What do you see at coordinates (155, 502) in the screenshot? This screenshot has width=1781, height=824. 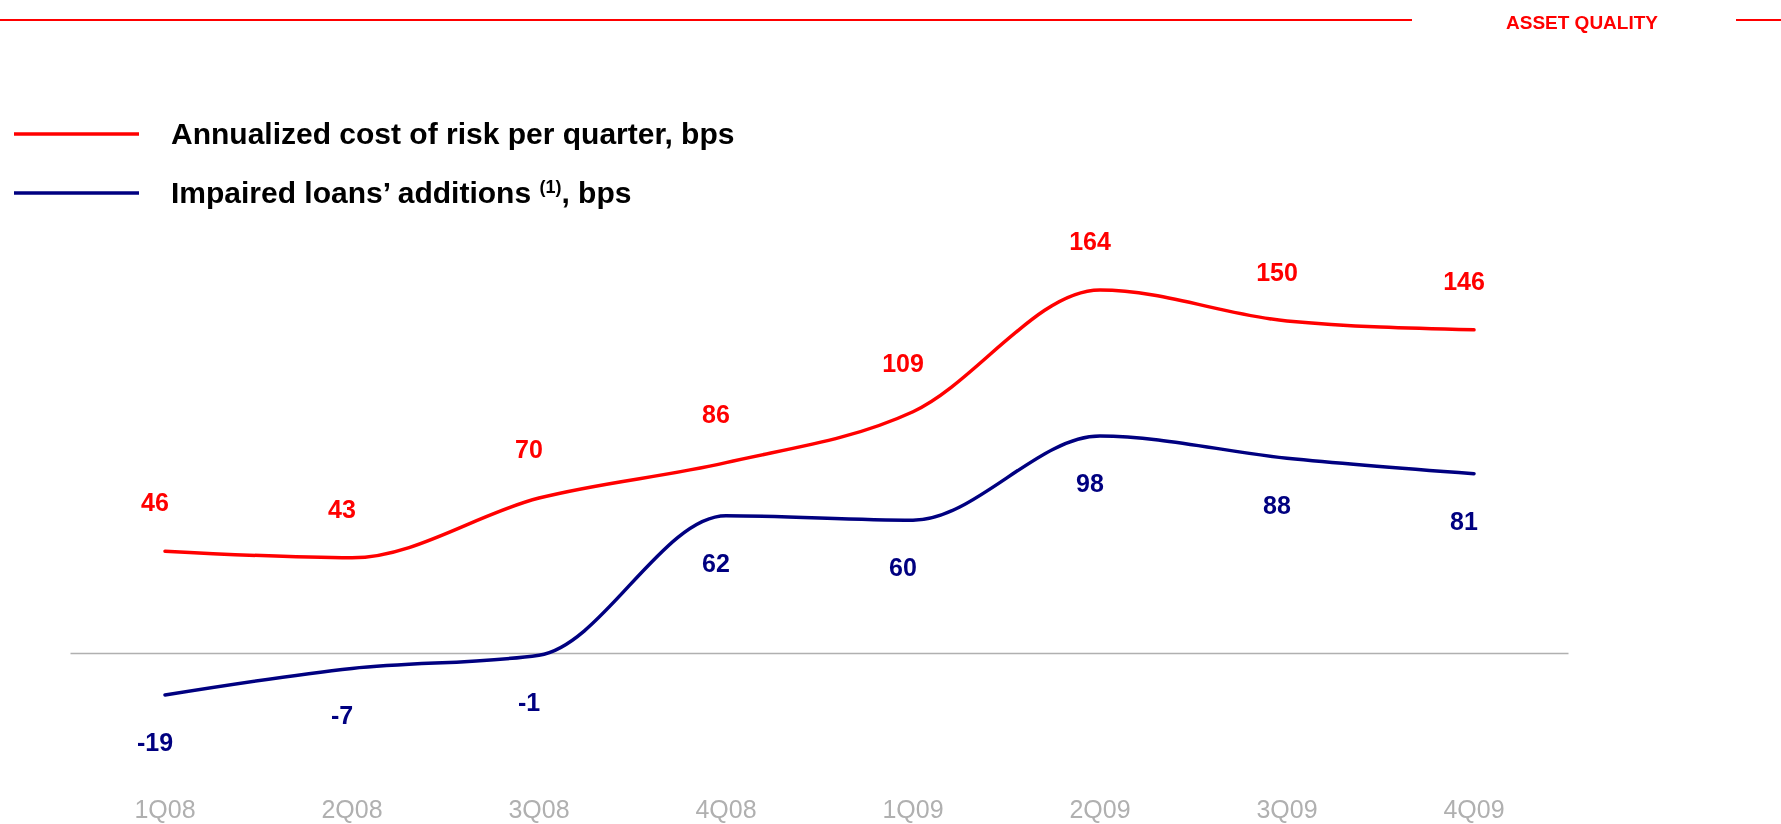 I see `data-label: 46` at bounding box center [155, 502].